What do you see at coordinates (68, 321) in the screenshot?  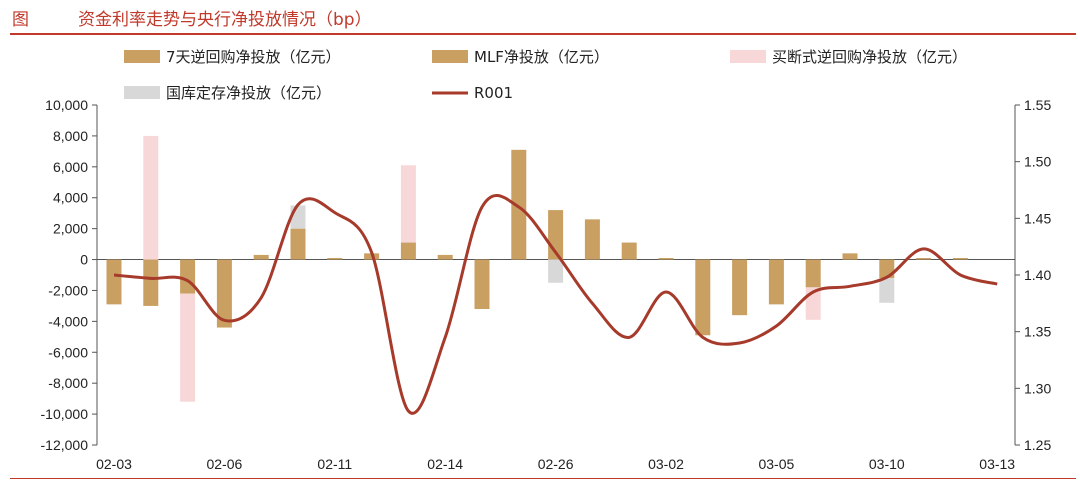 I see `left-tick-label: -4,000` at bounding box center [68, 321].